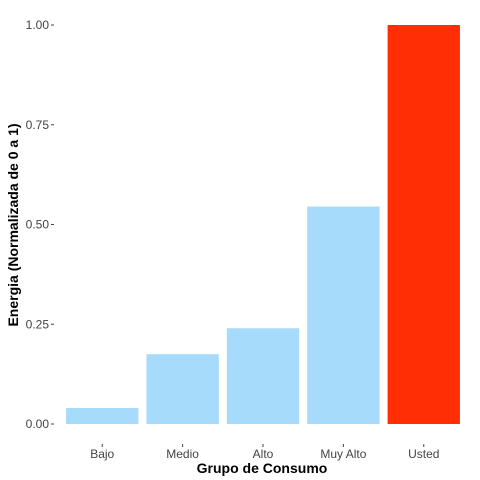  What do you see at coordinates (182, 454) in the screenshot?
I see `x-tick-label-medio: Medio` at bounding box center [182, 454].